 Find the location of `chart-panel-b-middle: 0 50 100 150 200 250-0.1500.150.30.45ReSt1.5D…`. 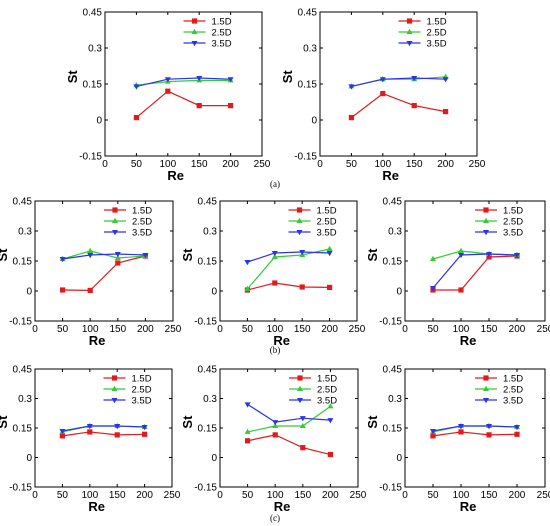

chart-panel-b-middle: 0 50 100 150 200 250-0.1500.150.30.45ReSt1.5D… is located at coordinates (273, 273).